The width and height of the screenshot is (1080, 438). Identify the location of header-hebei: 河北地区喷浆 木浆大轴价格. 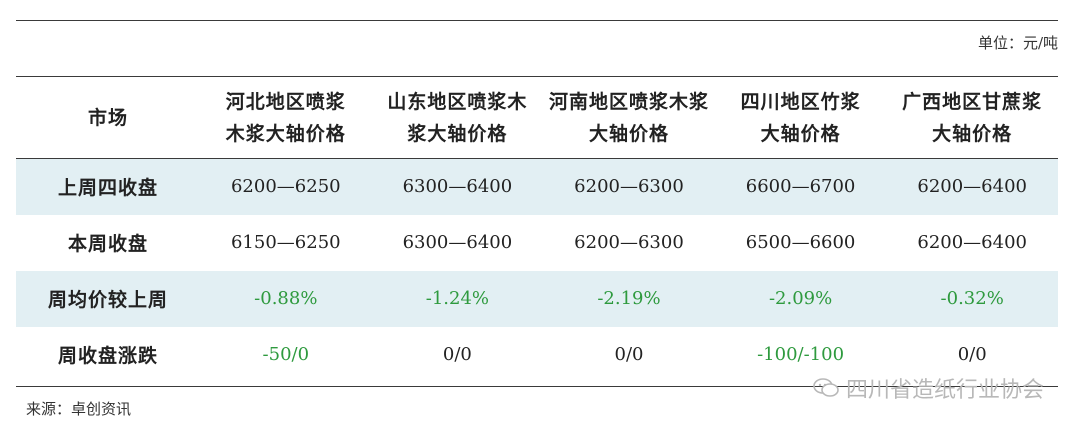
(285, 117).